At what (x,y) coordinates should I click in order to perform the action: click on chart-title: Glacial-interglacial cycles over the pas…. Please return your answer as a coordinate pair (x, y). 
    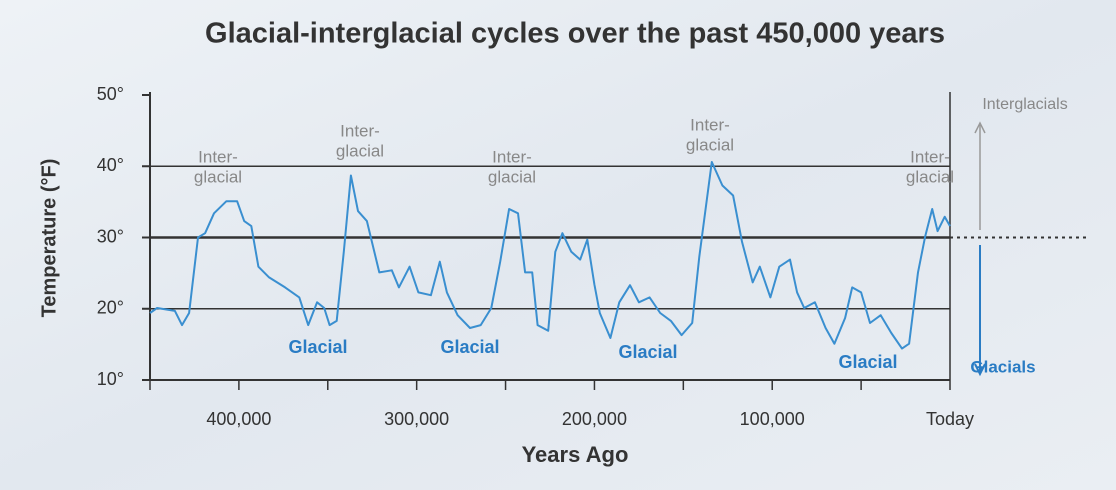
    Looking at the image, I should click on (575, 34).